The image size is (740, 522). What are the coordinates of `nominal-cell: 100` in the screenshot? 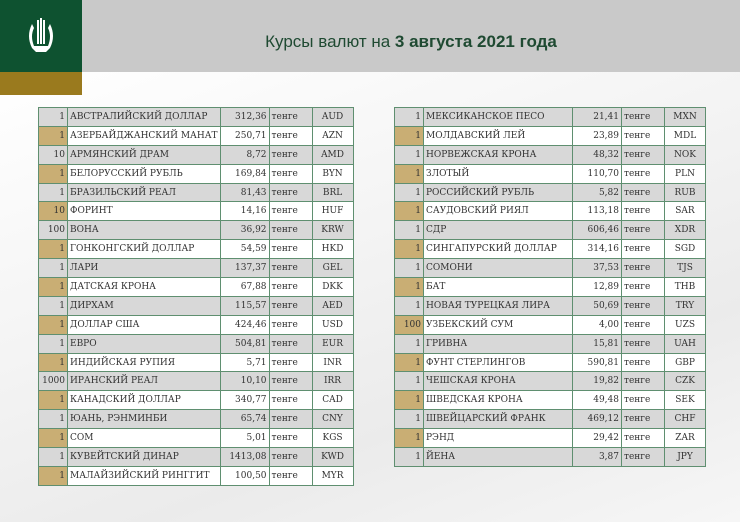 It's located at (53, 230).